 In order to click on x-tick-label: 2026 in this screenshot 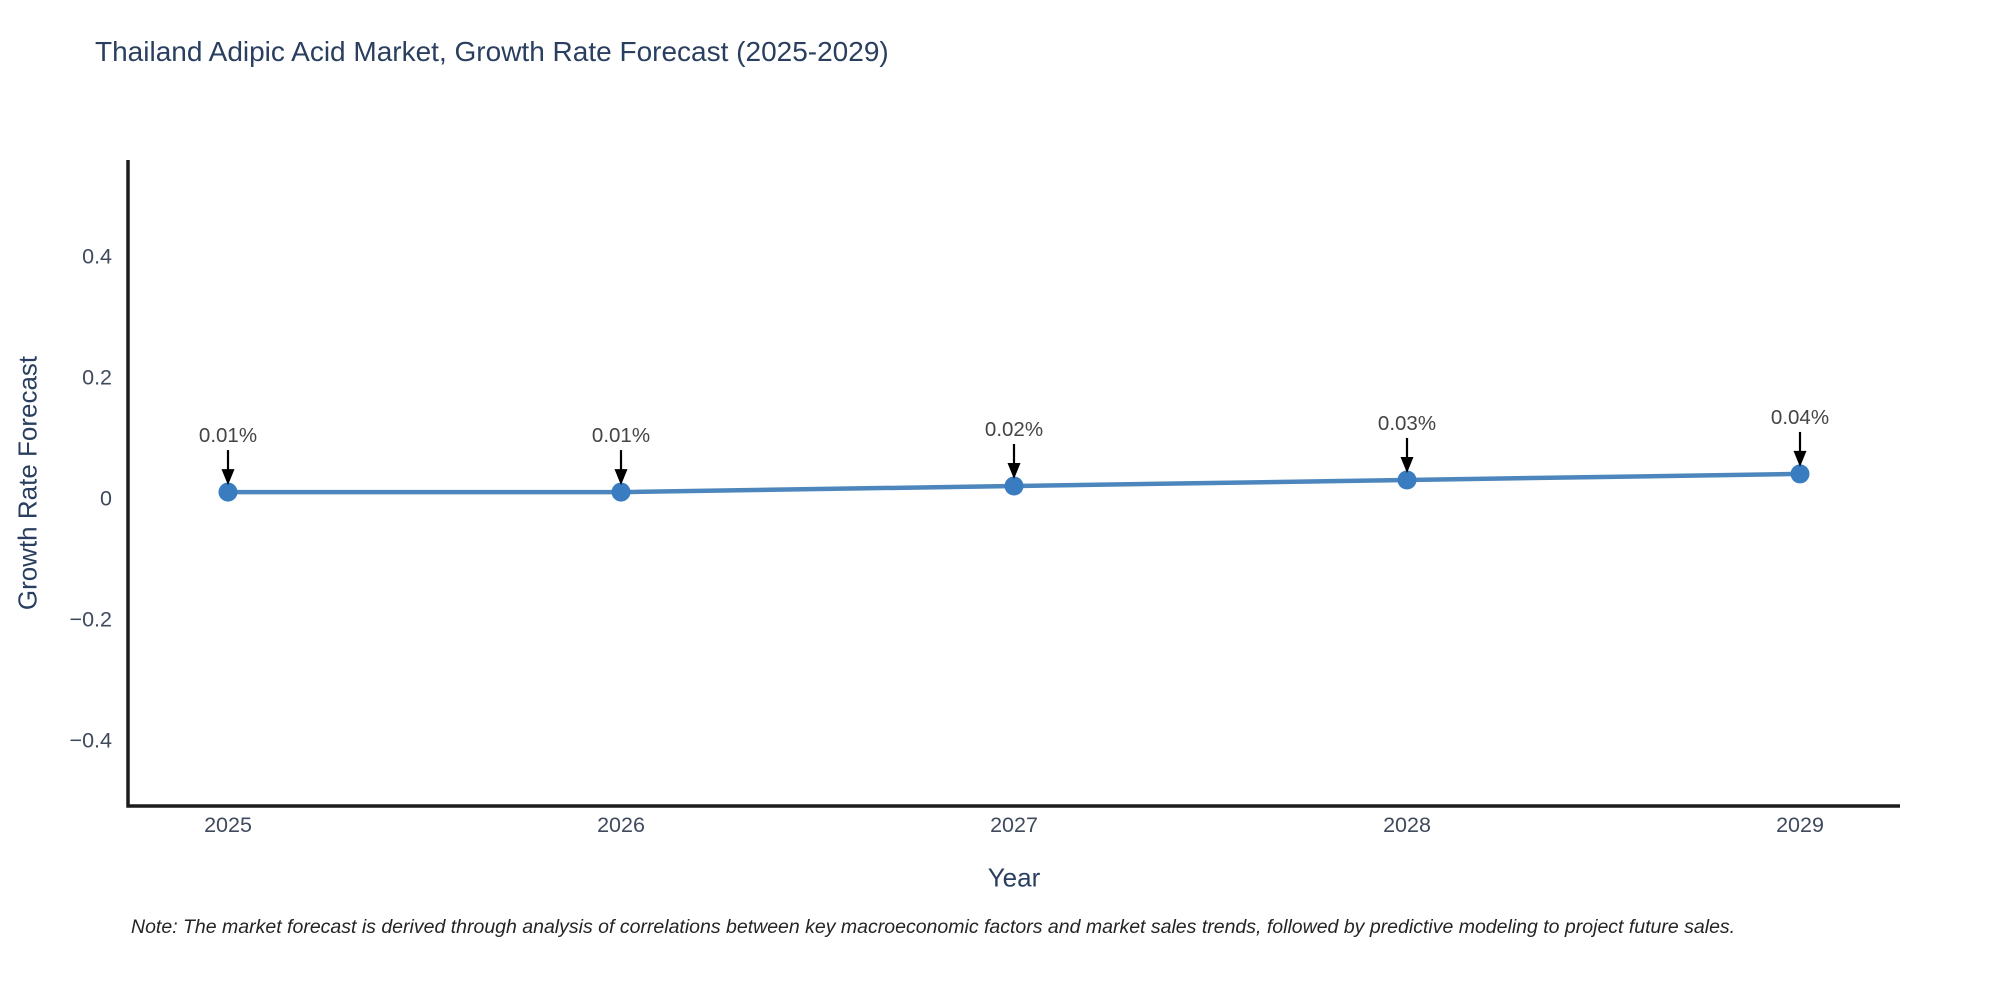, I will do `click(621, 825)`.